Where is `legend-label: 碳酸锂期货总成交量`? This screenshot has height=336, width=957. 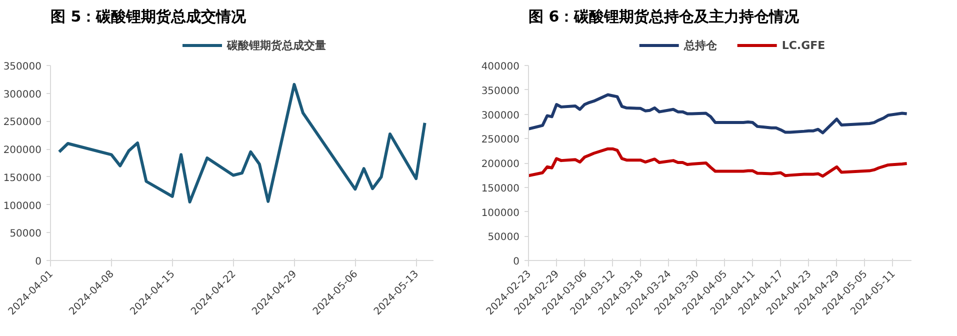
legend-label: 碳酸锂期货总成交量 is located at coordinates (276, 45).